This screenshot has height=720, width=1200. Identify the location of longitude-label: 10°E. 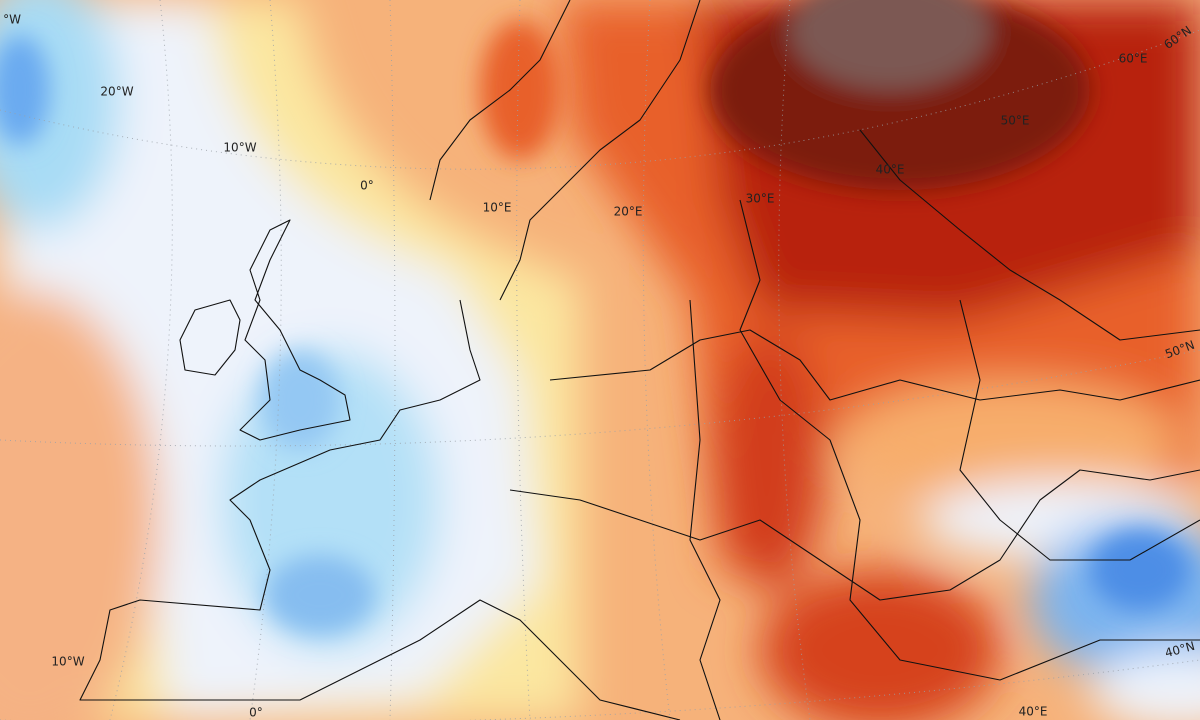
(497, 208).